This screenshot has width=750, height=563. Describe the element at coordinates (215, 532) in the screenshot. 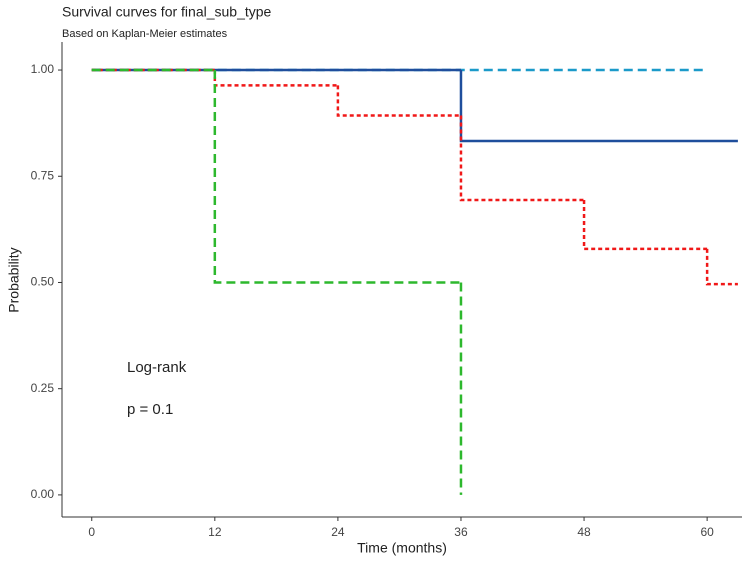

I see `x-tick-label: 12` at that location.